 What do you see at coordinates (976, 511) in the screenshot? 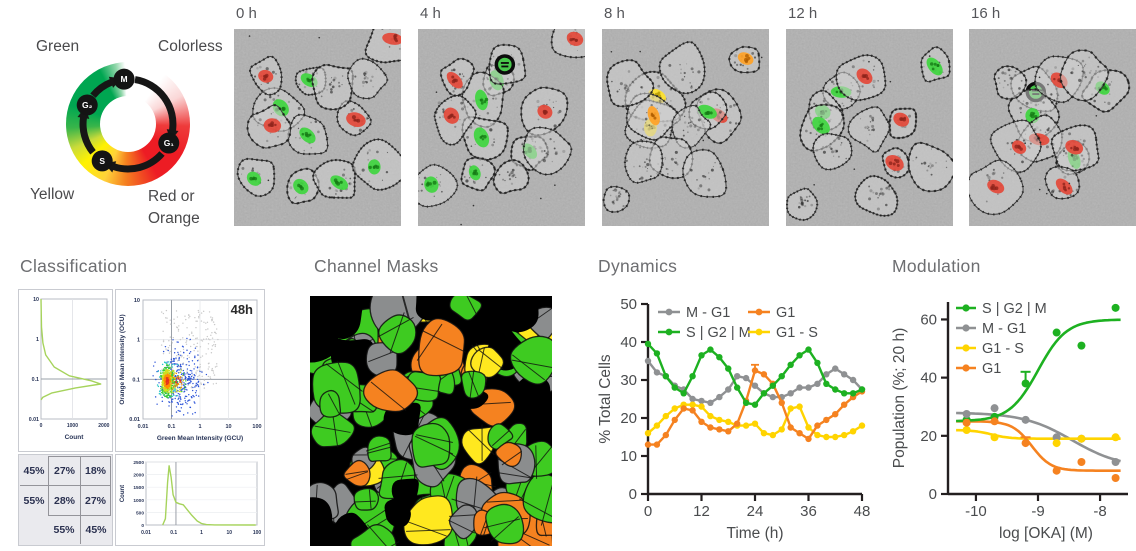
I see `svg-text: -10` at bounding box center [976, 511].